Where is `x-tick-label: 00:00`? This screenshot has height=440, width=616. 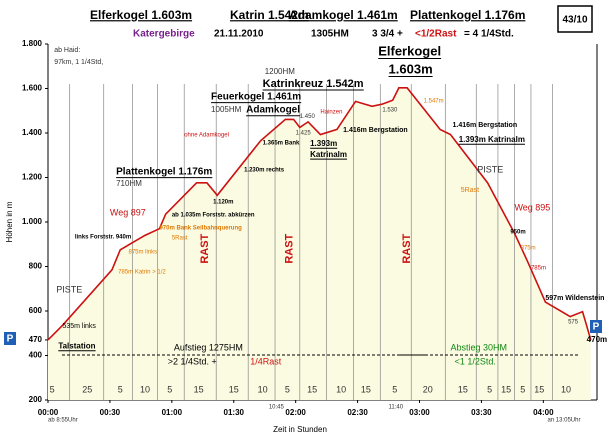 x-tick-label: 00:00 is located at coordinates (48, 412).